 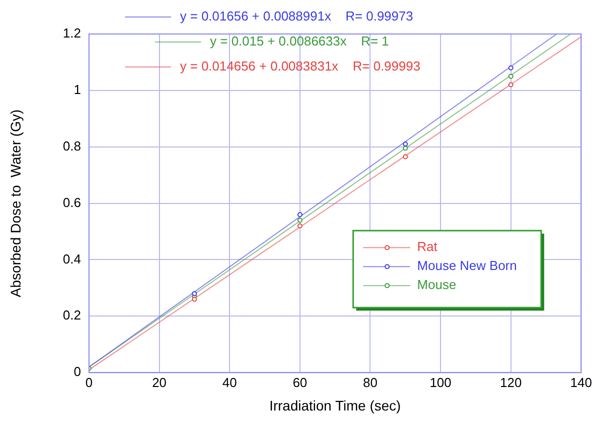 I want to click on y-tick-label: 0.6, so click(x=71, y=202).